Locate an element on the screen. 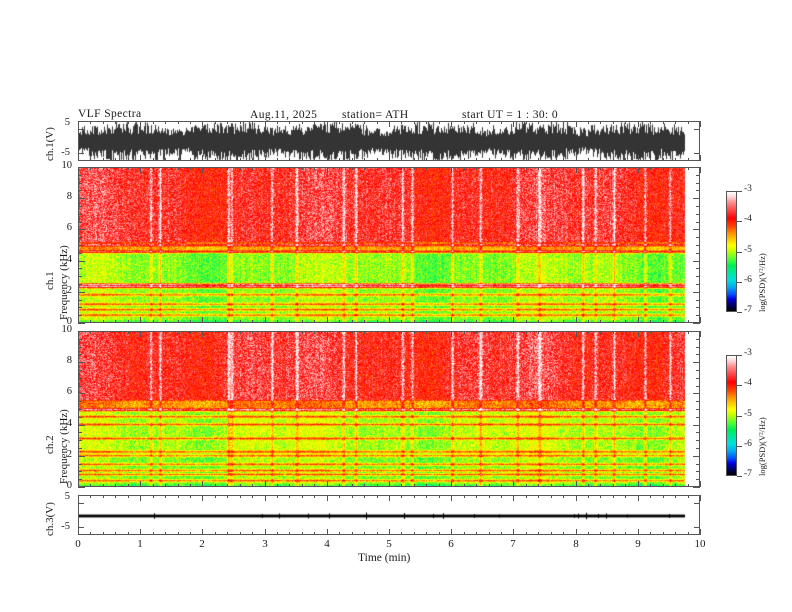 The width and height of the screenshot is (792, 612). ch3-wave-ytick-neg5: -5 is located at coordinates (65, 526).